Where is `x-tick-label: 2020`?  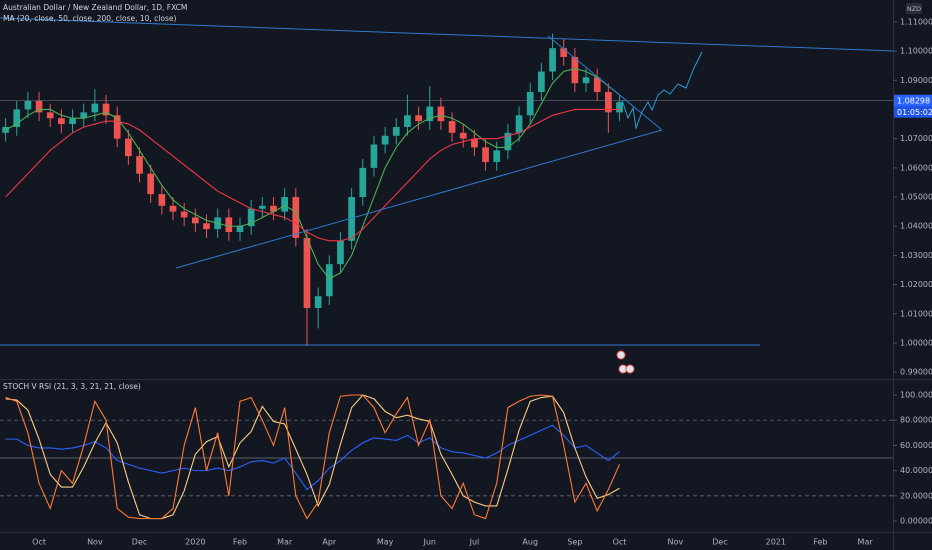
x-tick-label: 2020 is located at coordinates (195, 542).